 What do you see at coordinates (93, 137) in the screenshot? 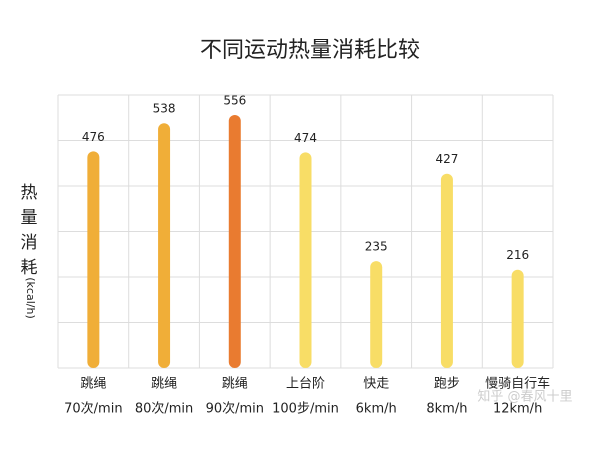
I see `value-label: 476` at bounding box center [93, 137].